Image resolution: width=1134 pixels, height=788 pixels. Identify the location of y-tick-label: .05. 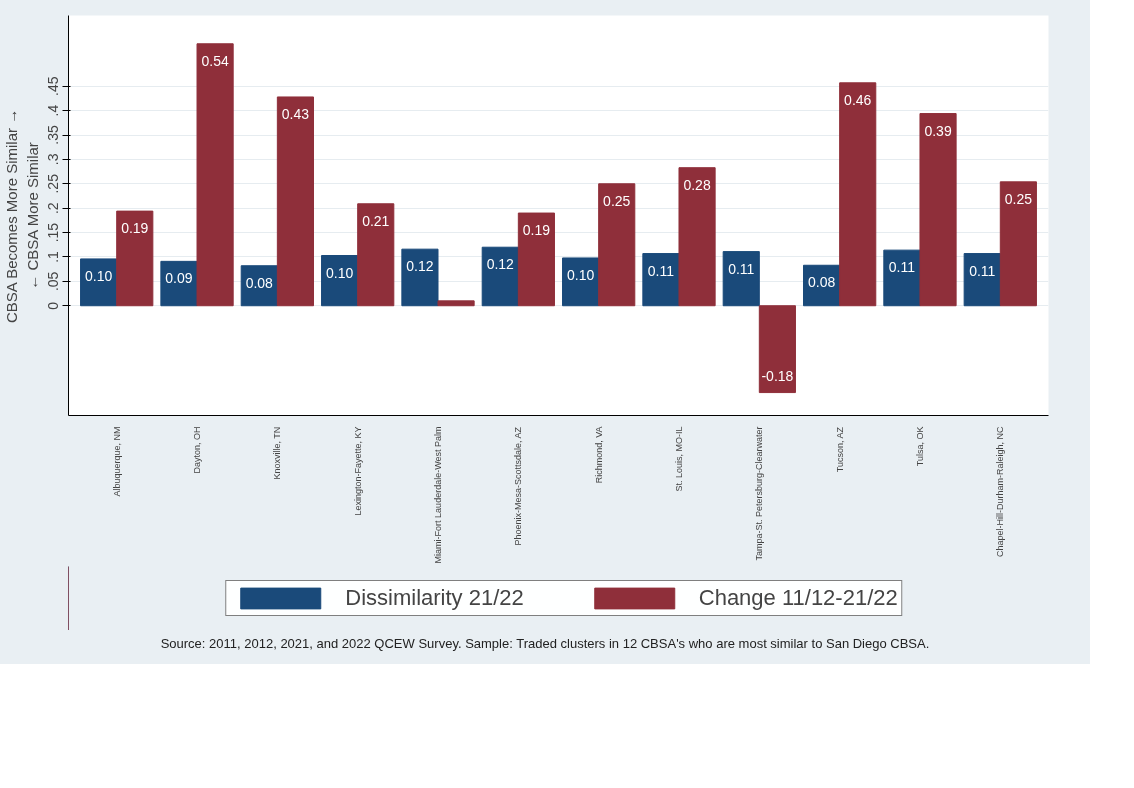
(53, 281).